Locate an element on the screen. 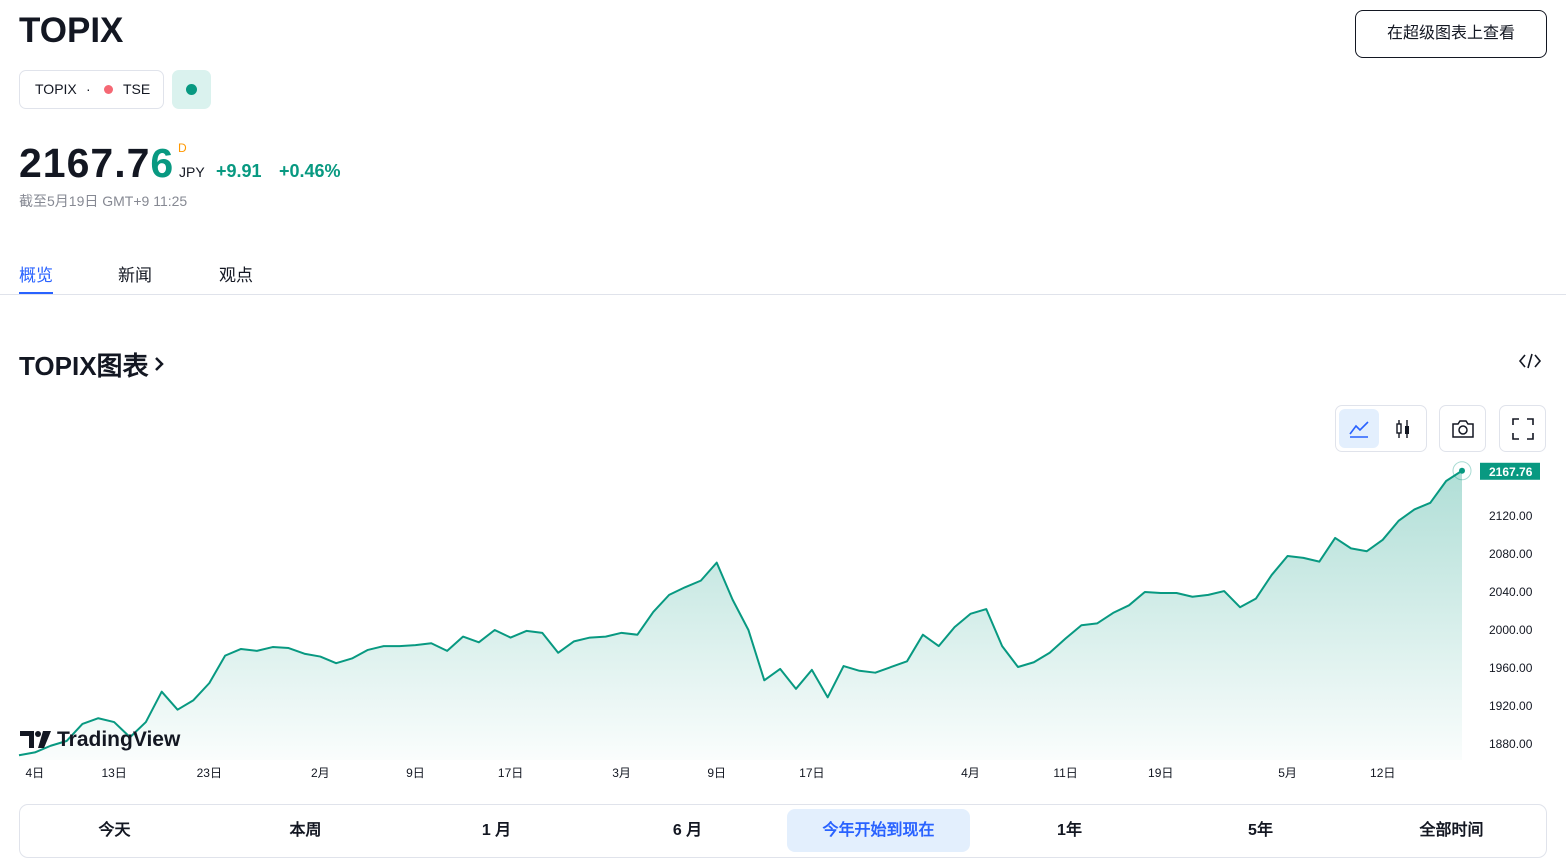 The image size is (1566, 867). x-tick-label: 4日 is located at coordinates (35, 773).